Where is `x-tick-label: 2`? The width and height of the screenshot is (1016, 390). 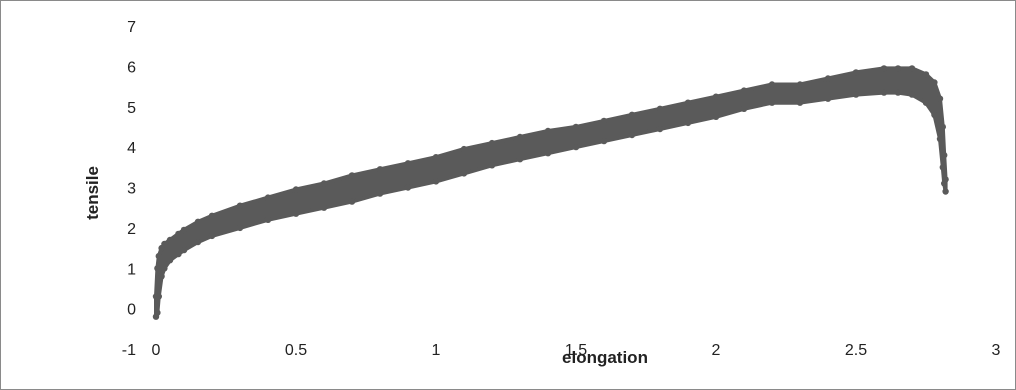
x-tick-label: 2 is located at coordinates (716, 350).